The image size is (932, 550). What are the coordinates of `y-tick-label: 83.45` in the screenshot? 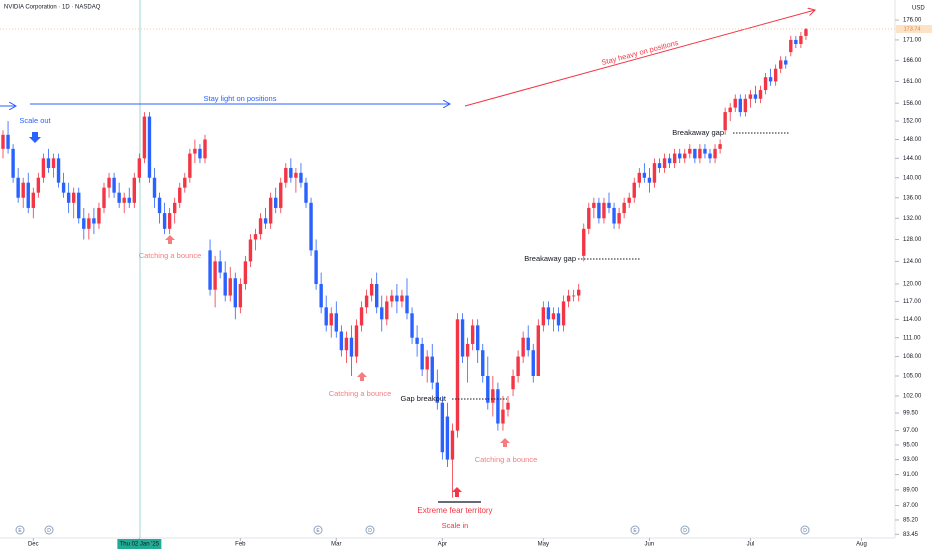 It's located at (911, 535).